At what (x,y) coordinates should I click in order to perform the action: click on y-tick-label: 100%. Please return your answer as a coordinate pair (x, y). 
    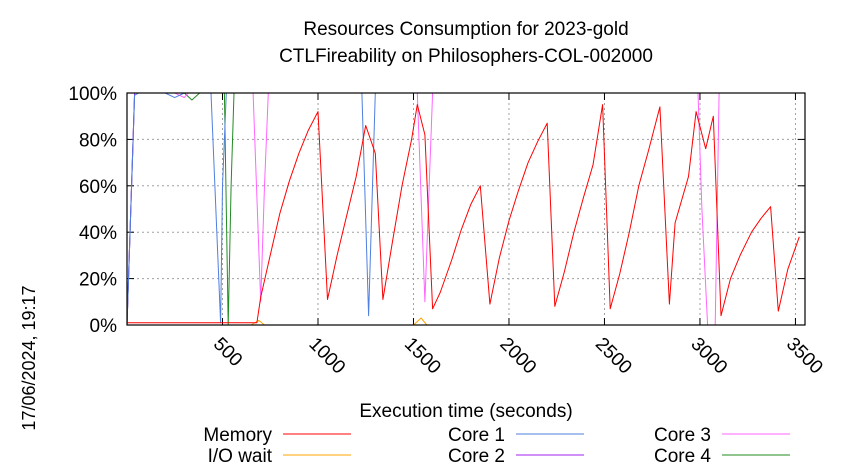
    Looking at the image, I should click on (92, 94).